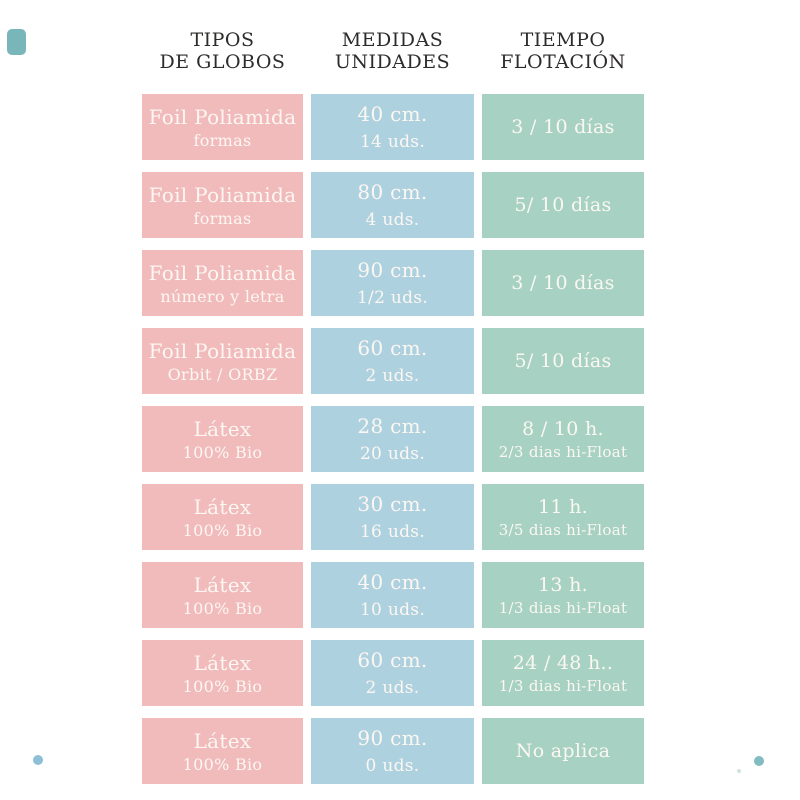 The image size is (800, 800). Describe the element at coordinates (563, 40) in the screenshot. I see `header-line: TIEMPO` at that location.